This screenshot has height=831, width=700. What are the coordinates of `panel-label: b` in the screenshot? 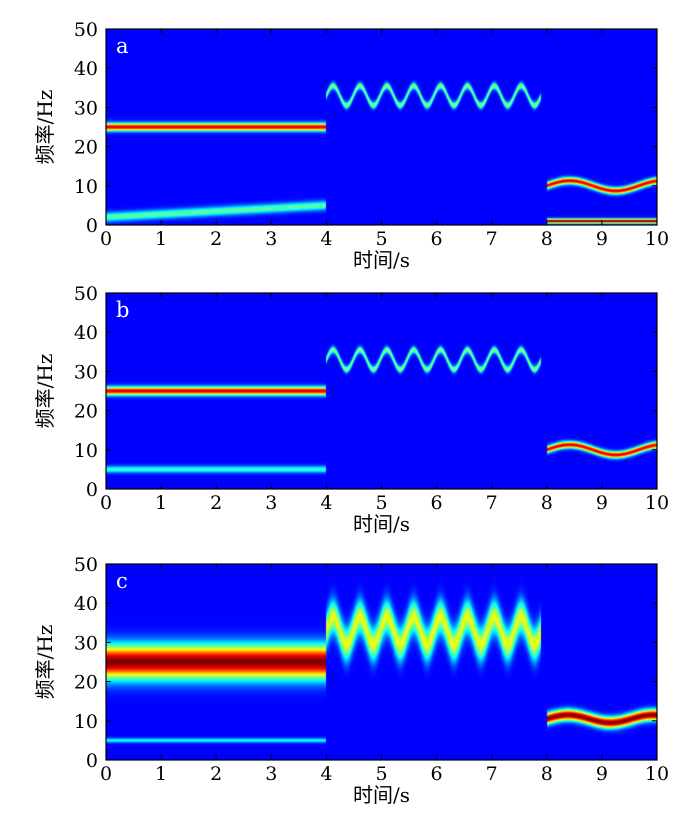 It's located at (122, 310).